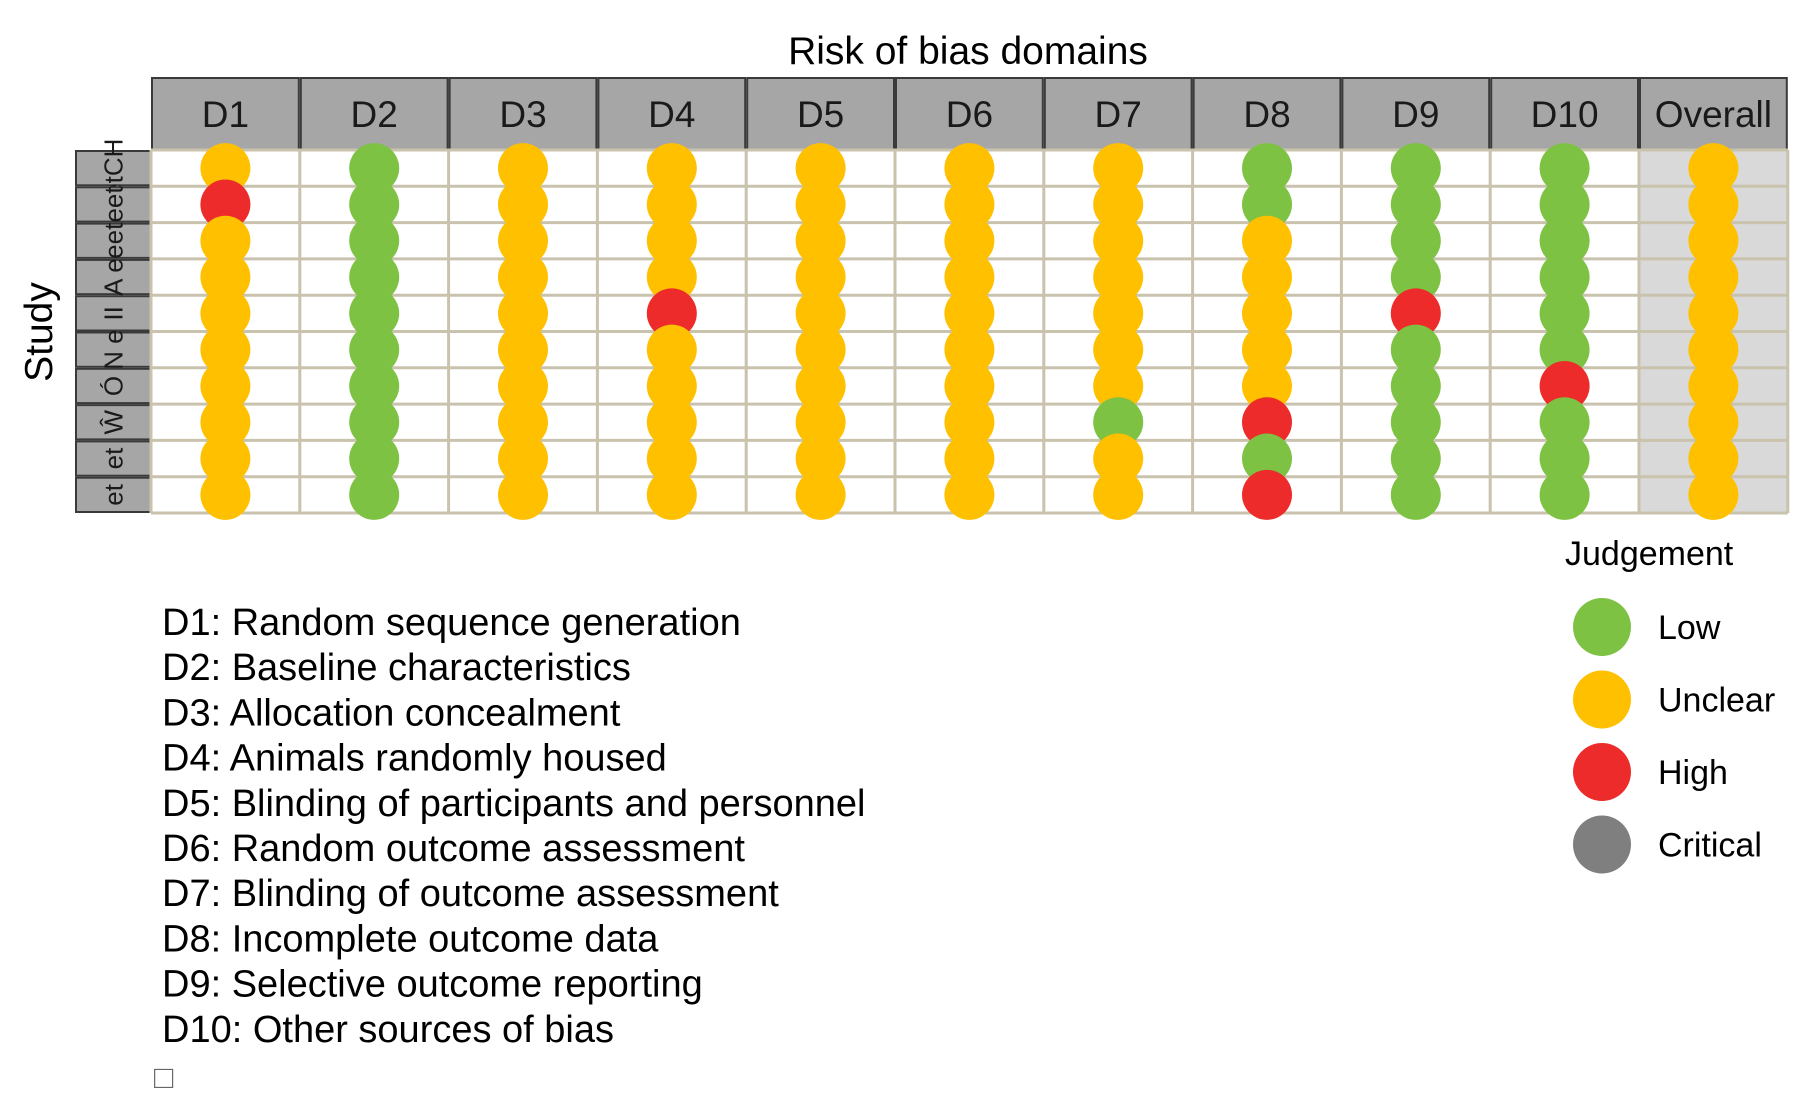  What do you see at coordinates (374, 349) in the screenshot?
I see `judgement-point-r6-d2` at bounding box center [374, 349].